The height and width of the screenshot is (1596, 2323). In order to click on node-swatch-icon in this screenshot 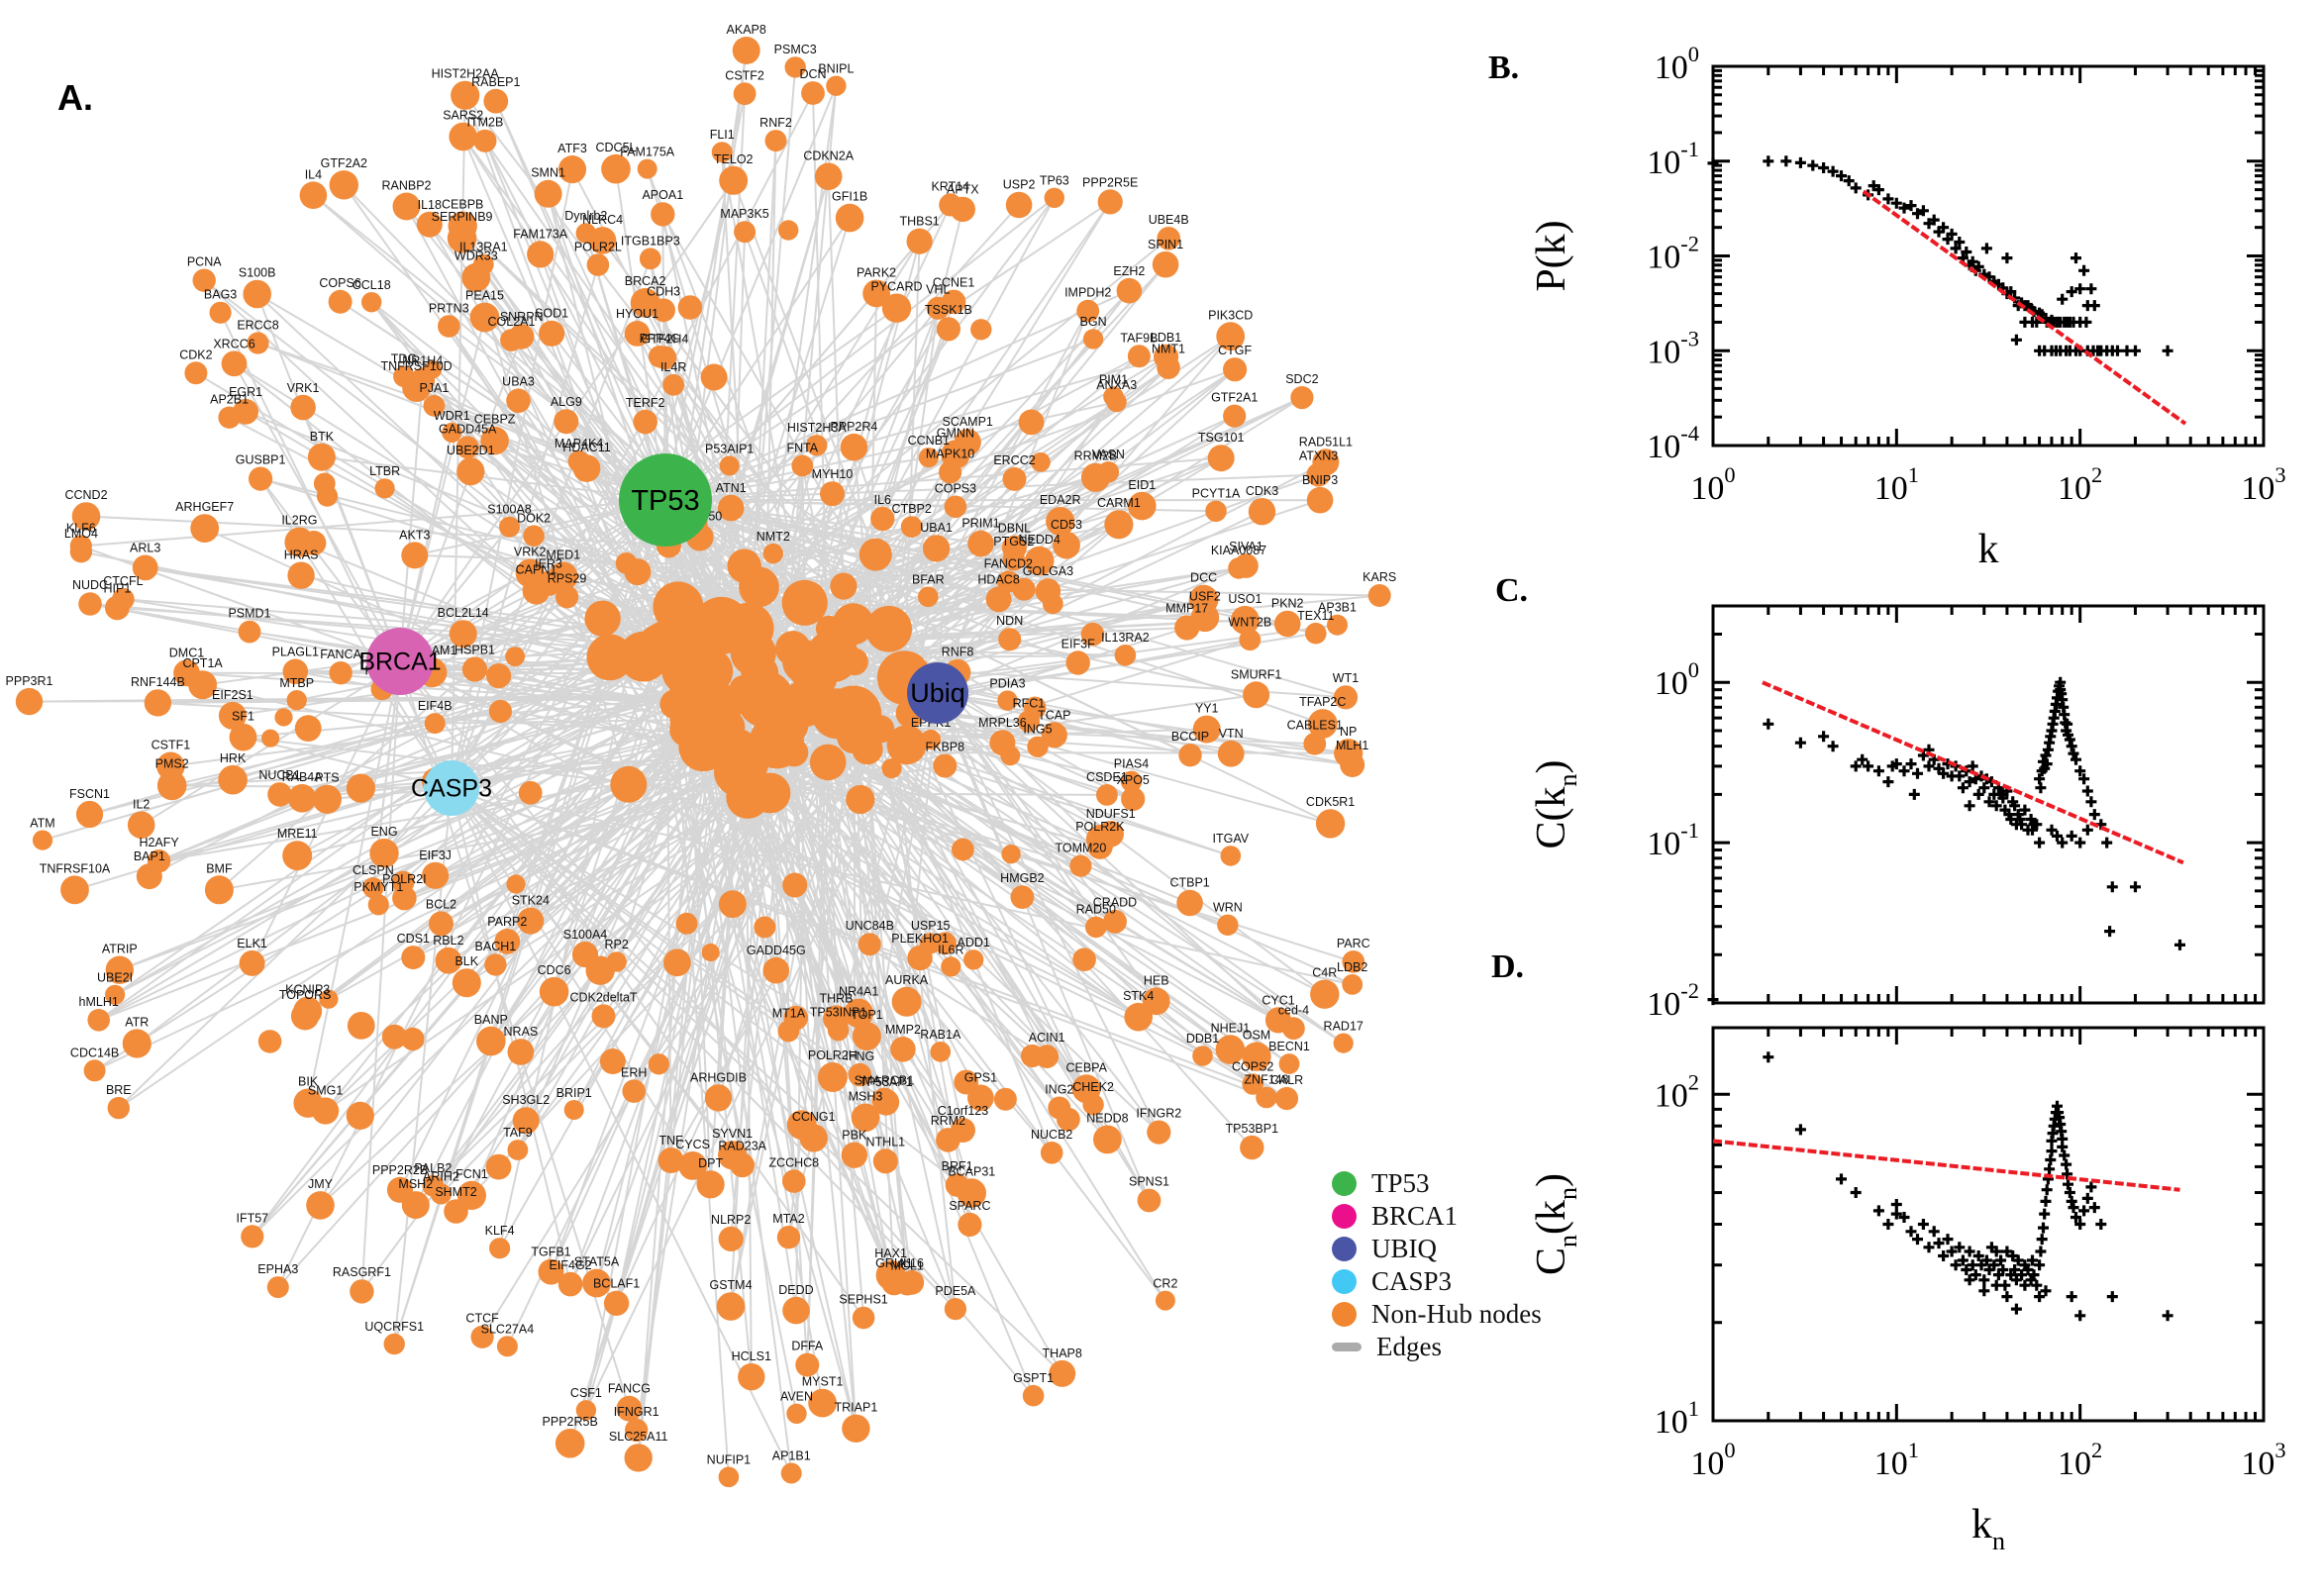, I will do `click(1344, 1281)`.